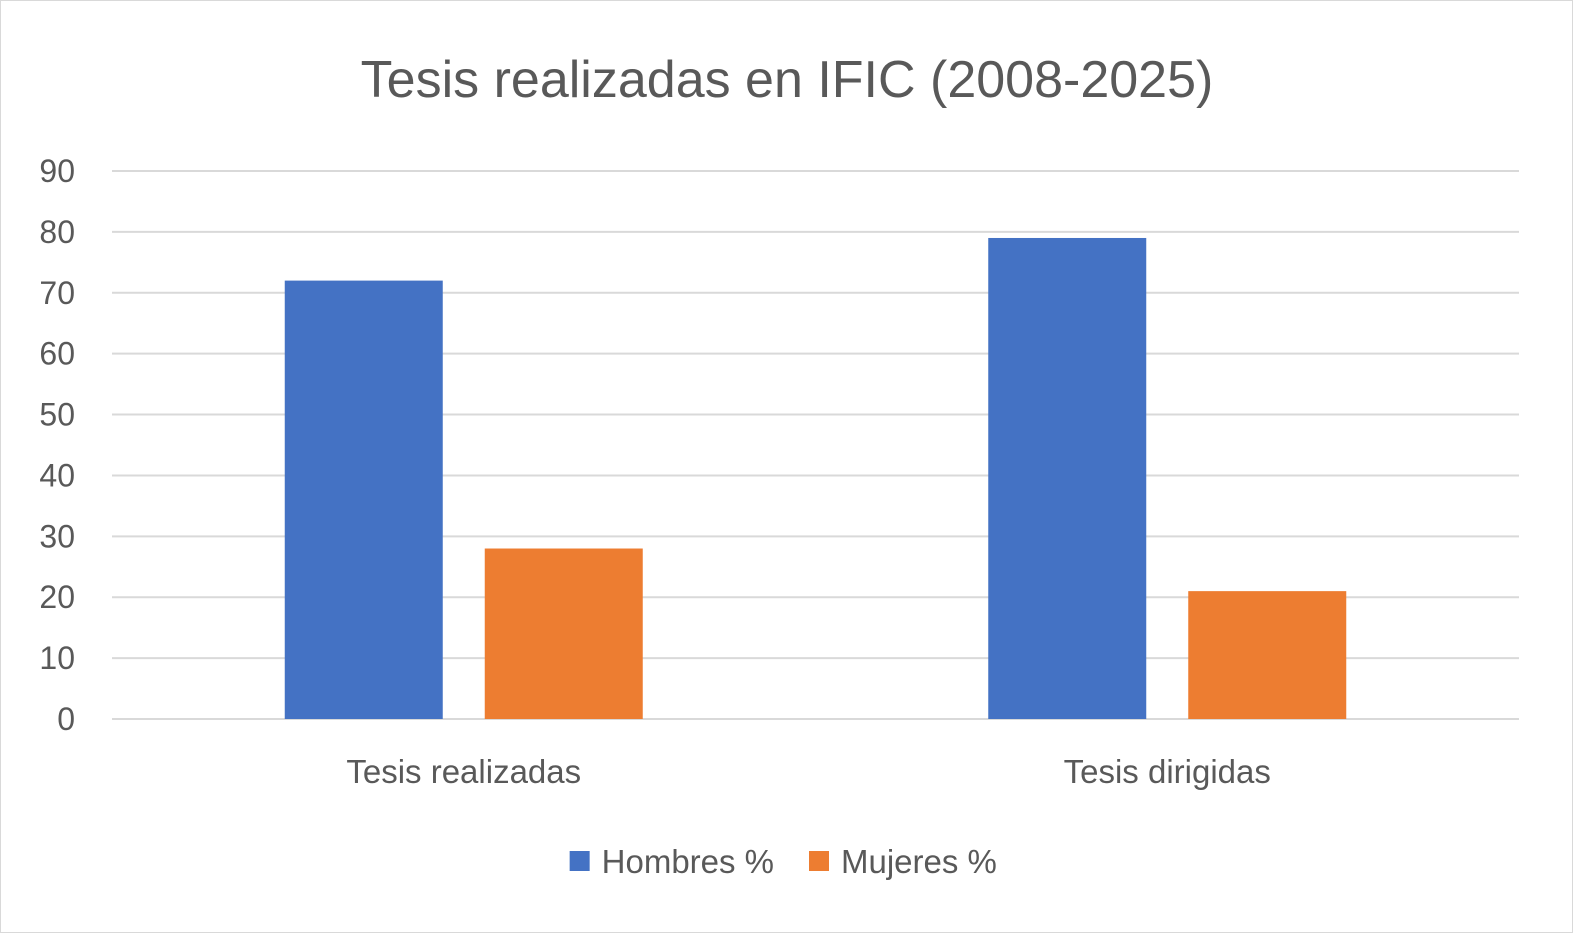  Describe the element at coordinates (919, 861) in the screenshot. I see `legend-label: Mujeres %` at that location.